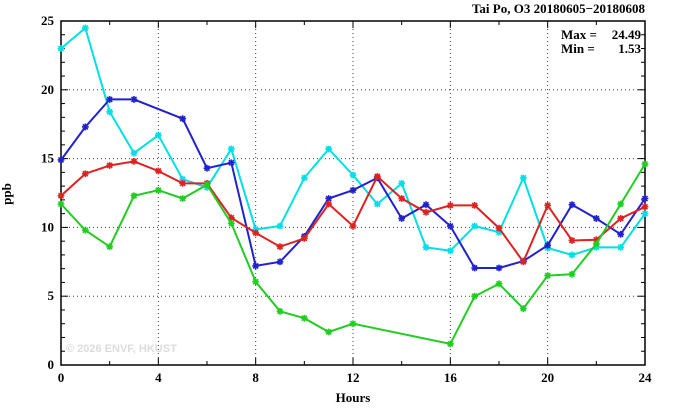 The height and width of the screenshot is (409, 674). What do you see at coordinates (626, 34) in the screenshot?
I see `max-value: 24.49` at bounding box center [626, 34].